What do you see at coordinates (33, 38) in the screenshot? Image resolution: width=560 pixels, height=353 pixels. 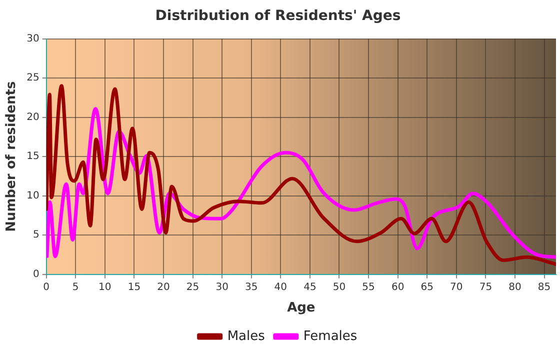 I see `y-tick-label: 30` at bounding box center [33, 38].